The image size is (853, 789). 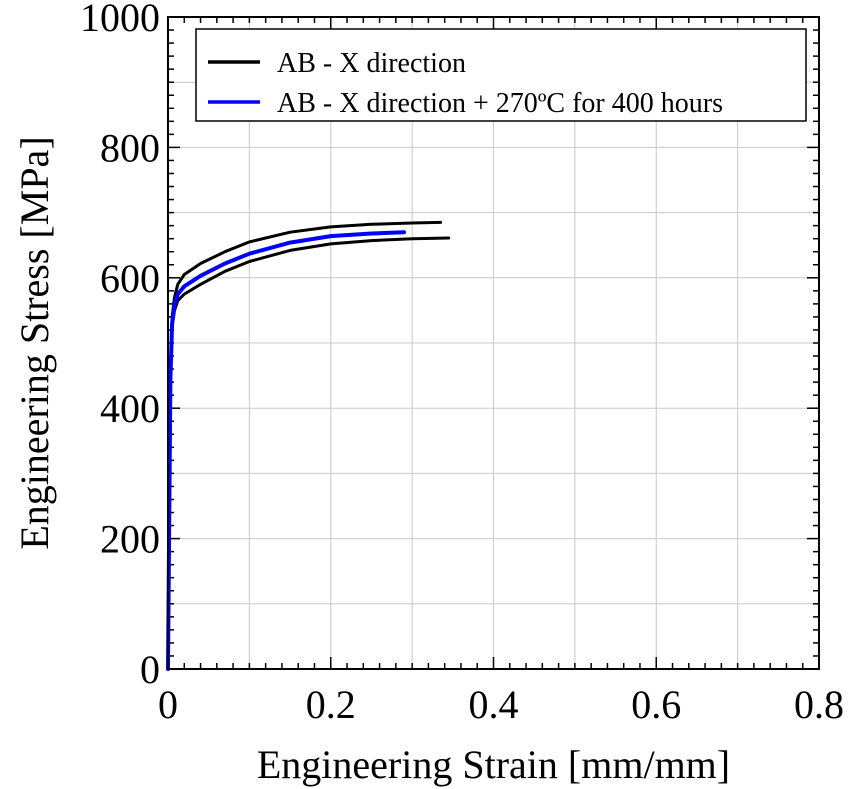 I want to click on x-tick-label: 0.6, so click(x=656, y=704).